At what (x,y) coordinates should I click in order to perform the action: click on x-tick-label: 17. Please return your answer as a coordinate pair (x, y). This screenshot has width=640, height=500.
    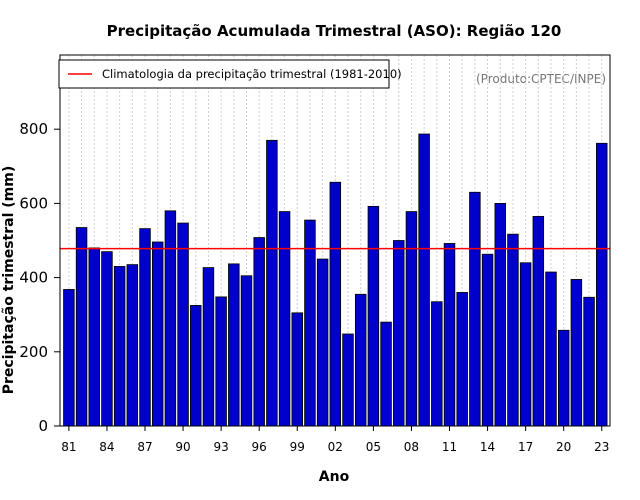
    Looking at the image, I should click on (525, 447).